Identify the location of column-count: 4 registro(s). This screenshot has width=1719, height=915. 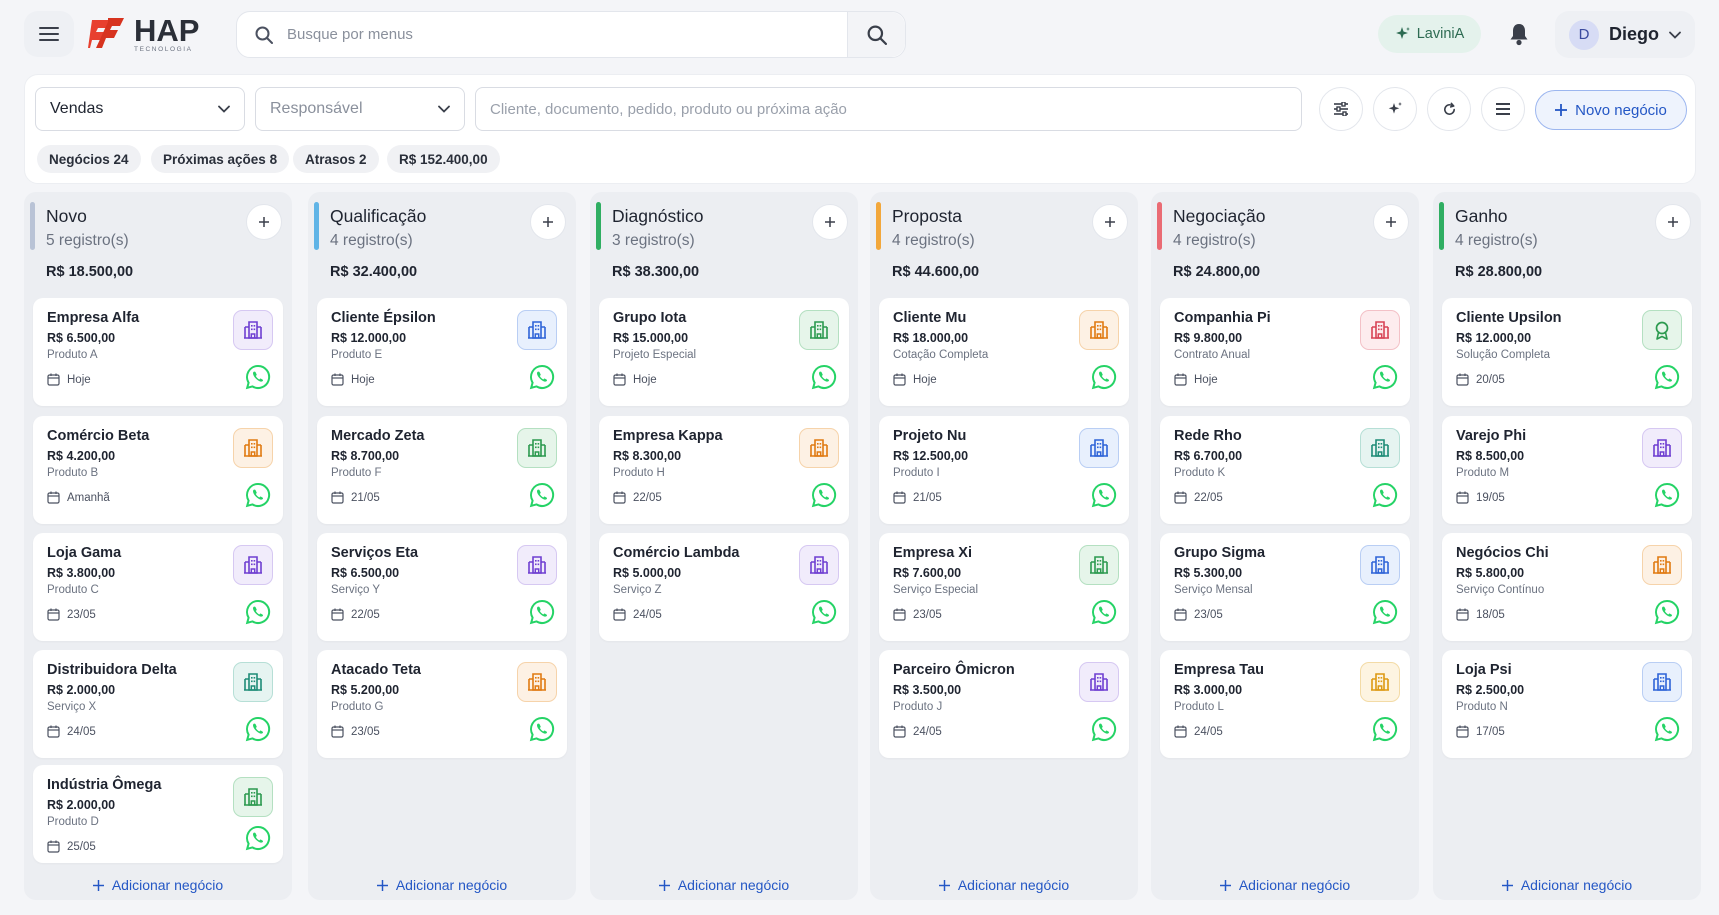
(1496, 240).